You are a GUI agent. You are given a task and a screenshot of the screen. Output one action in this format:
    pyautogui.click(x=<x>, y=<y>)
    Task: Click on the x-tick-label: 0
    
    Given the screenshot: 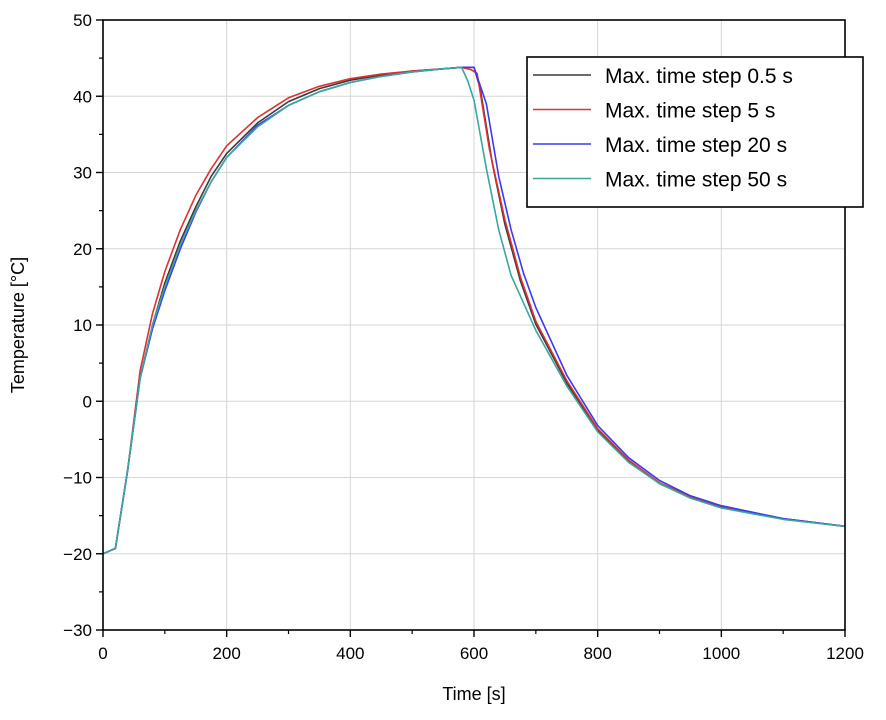 What is the action you would take?
    pyautogui.click(x=102, y=653)
    